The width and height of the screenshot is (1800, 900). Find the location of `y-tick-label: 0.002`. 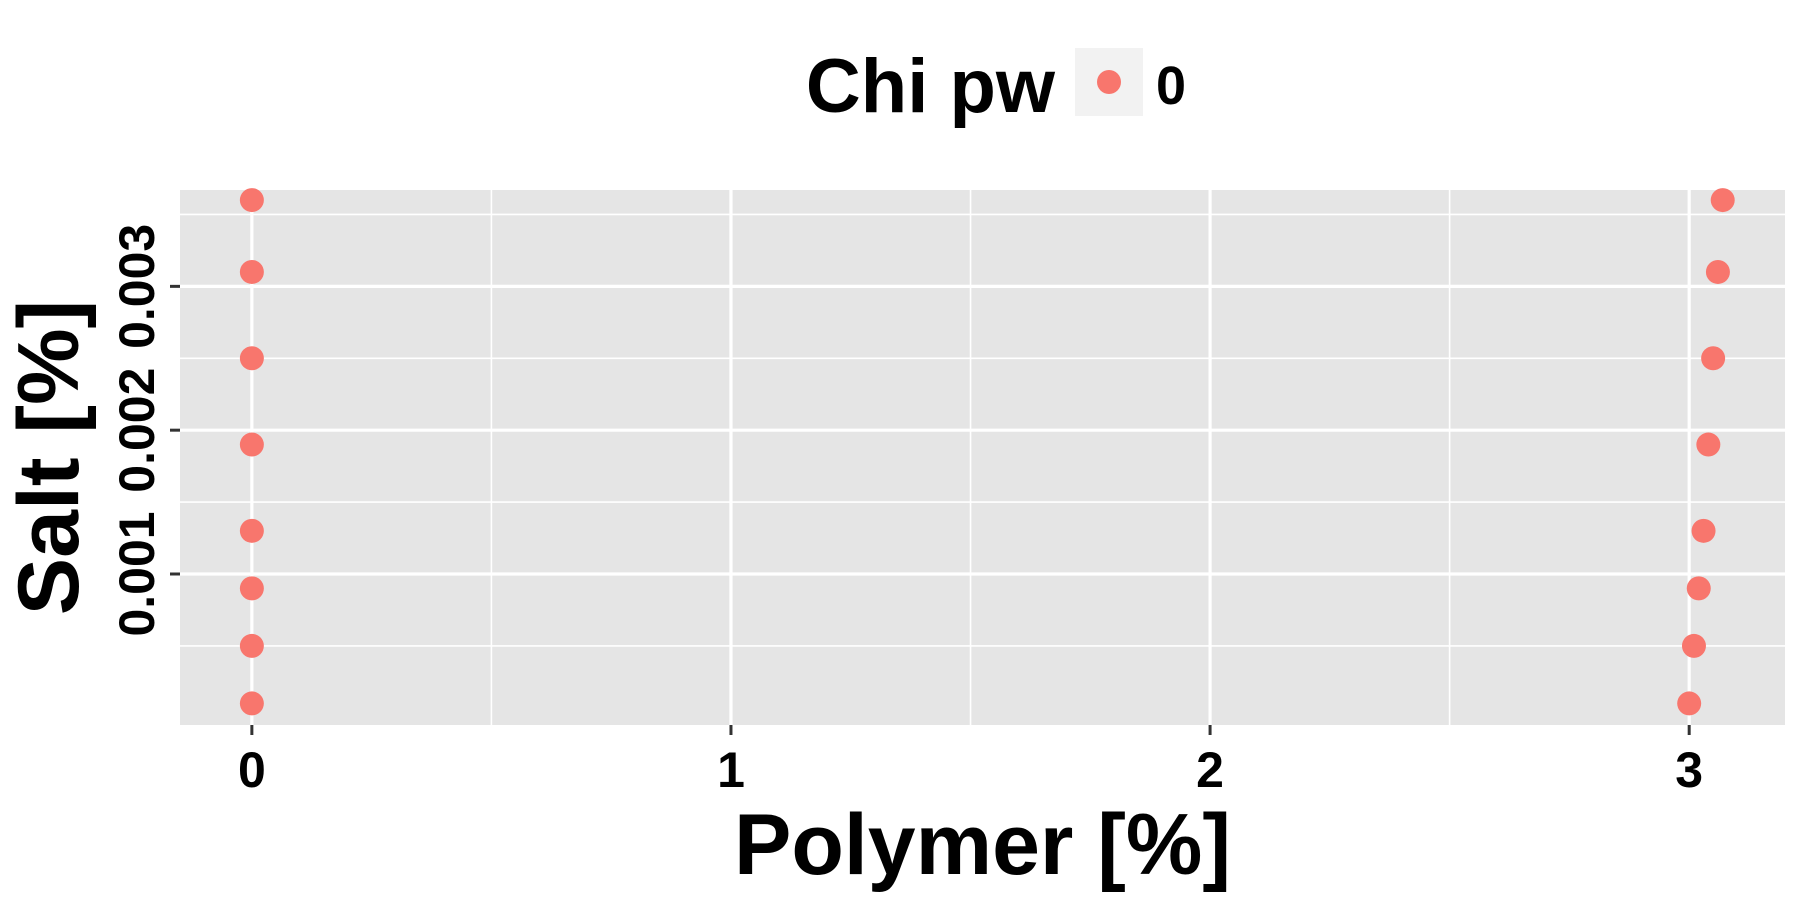

y-tick-label: 0.002 is located at coordinates (137, 430).